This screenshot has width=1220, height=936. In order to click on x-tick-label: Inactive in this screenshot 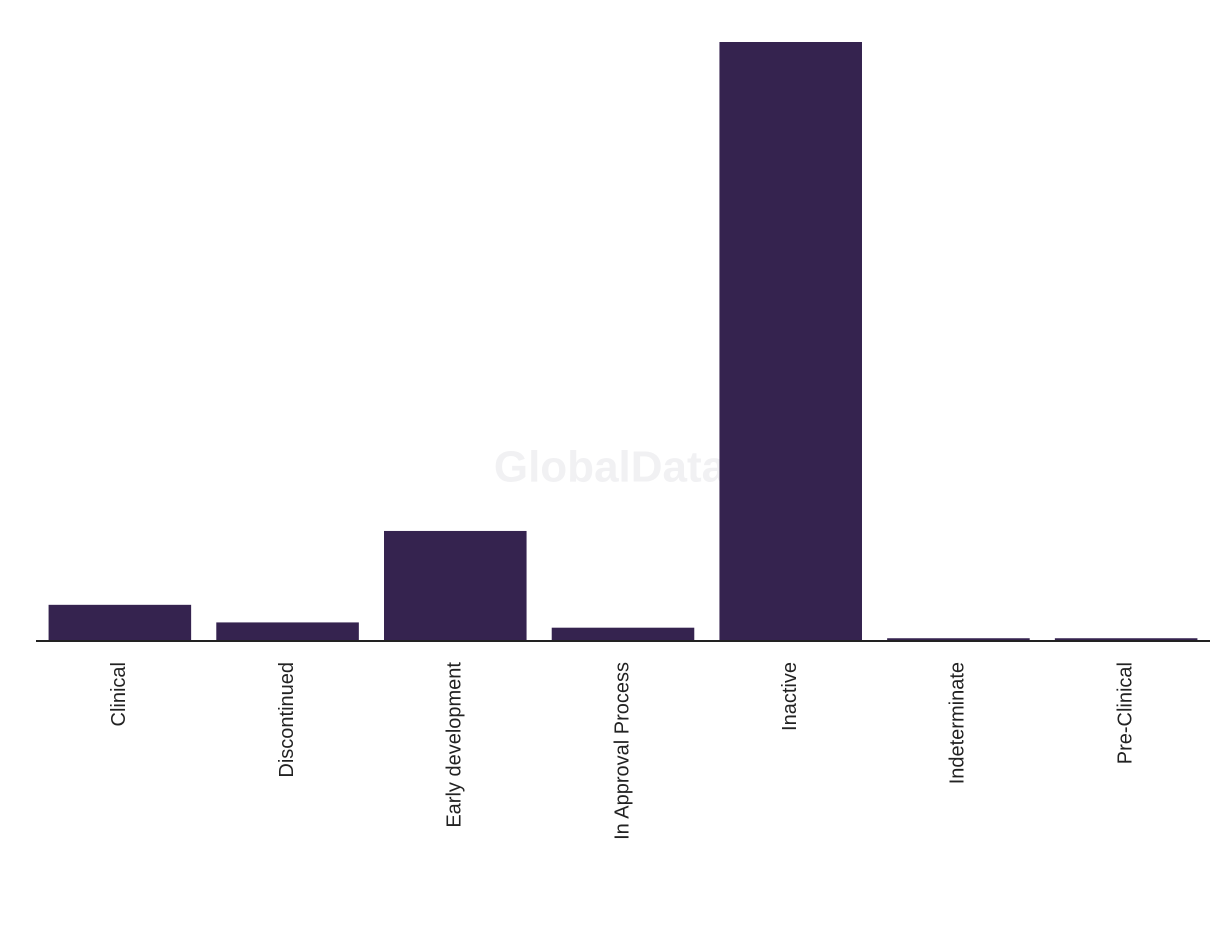, I will do `click(790, 696)`.